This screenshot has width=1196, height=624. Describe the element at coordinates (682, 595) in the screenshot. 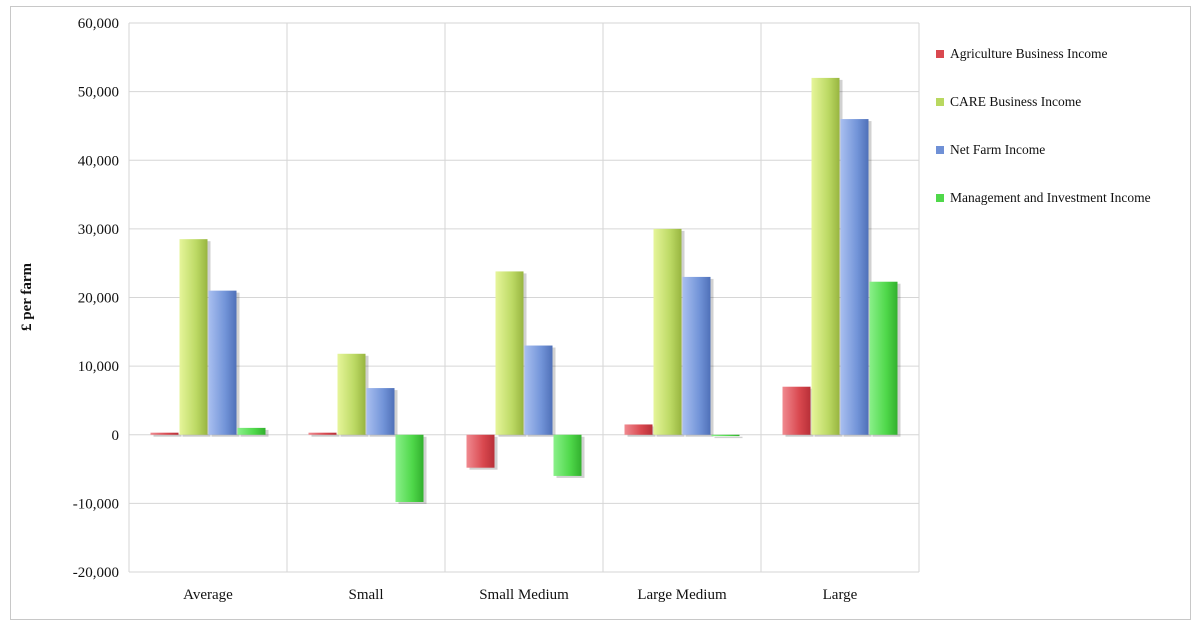

I see `x-category-label: Large Medium` at that location.